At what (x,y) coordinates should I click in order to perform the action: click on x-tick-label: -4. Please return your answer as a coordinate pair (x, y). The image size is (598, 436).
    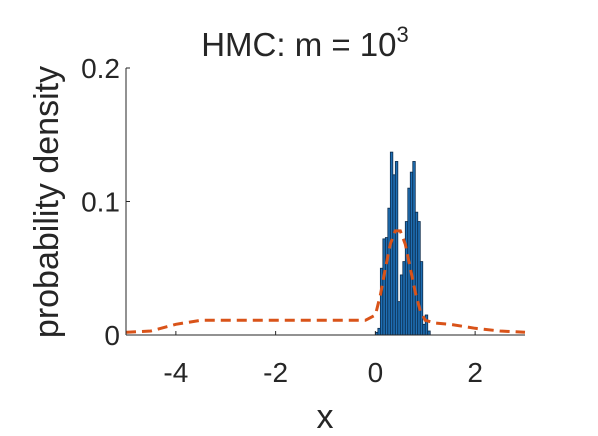
    Looking at the image, I should click on (175, 372).